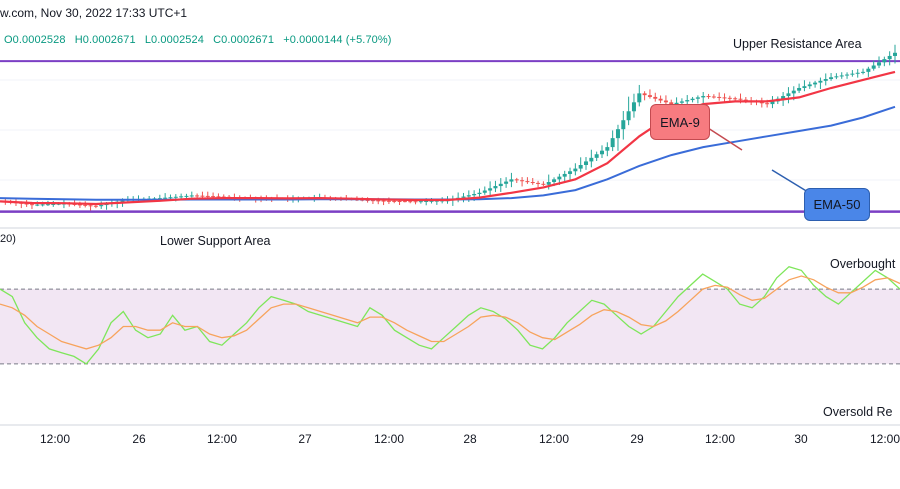 The width and height of the screenshot is (900, 489). Describe the element at coordinates (680, 122) in the screenshot. I see `ema9-callout: EMA-9` at that location.